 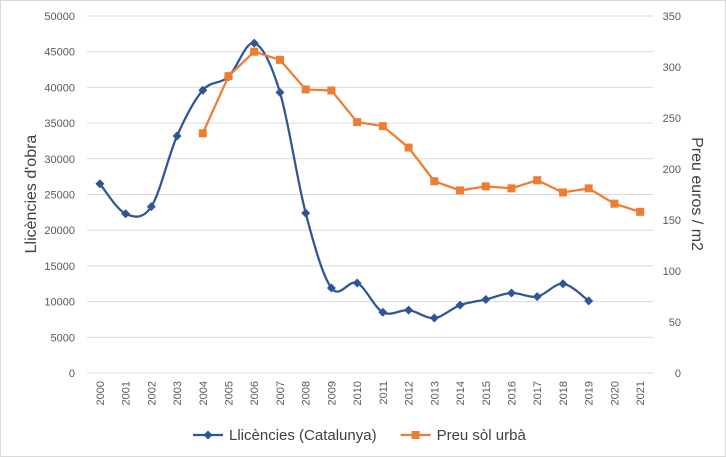 What do you see at coordinates (59, 160) in the screenshot?
I see `y-tick-label: 30000` at bounding box center [59, 160].